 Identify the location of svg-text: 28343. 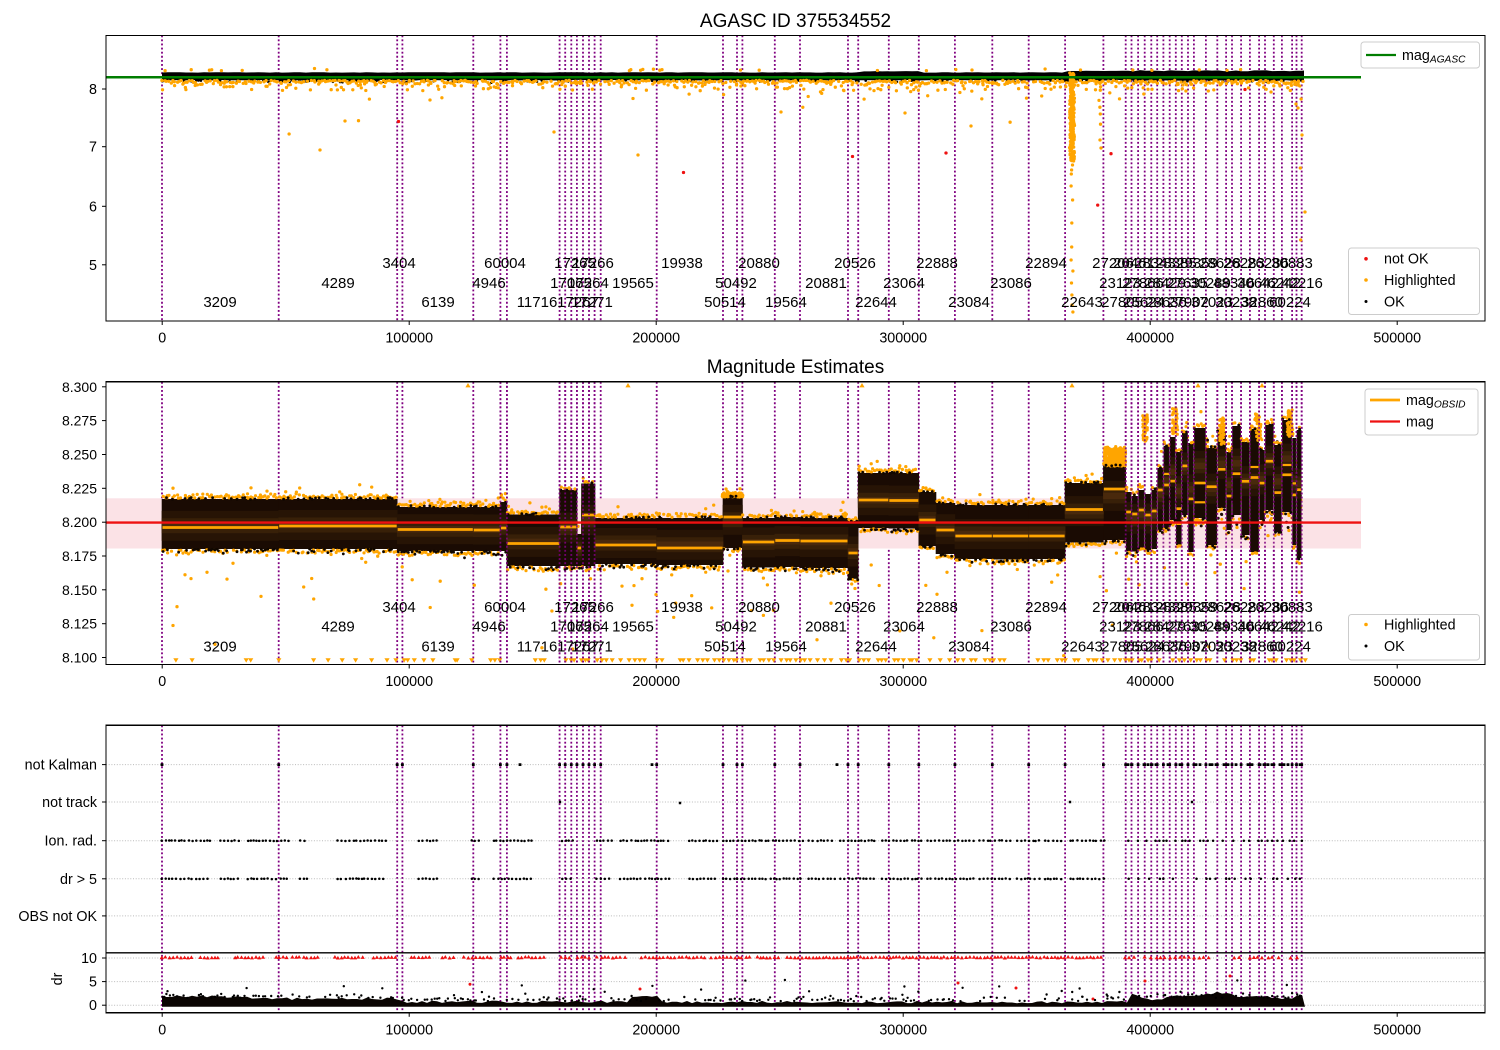
(1155, 607).